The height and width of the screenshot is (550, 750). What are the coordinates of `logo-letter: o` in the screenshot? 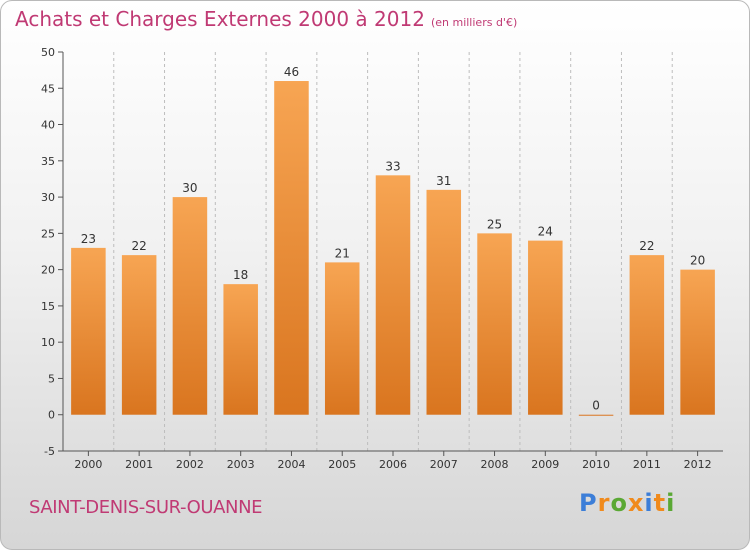 It's located at (619, 503).